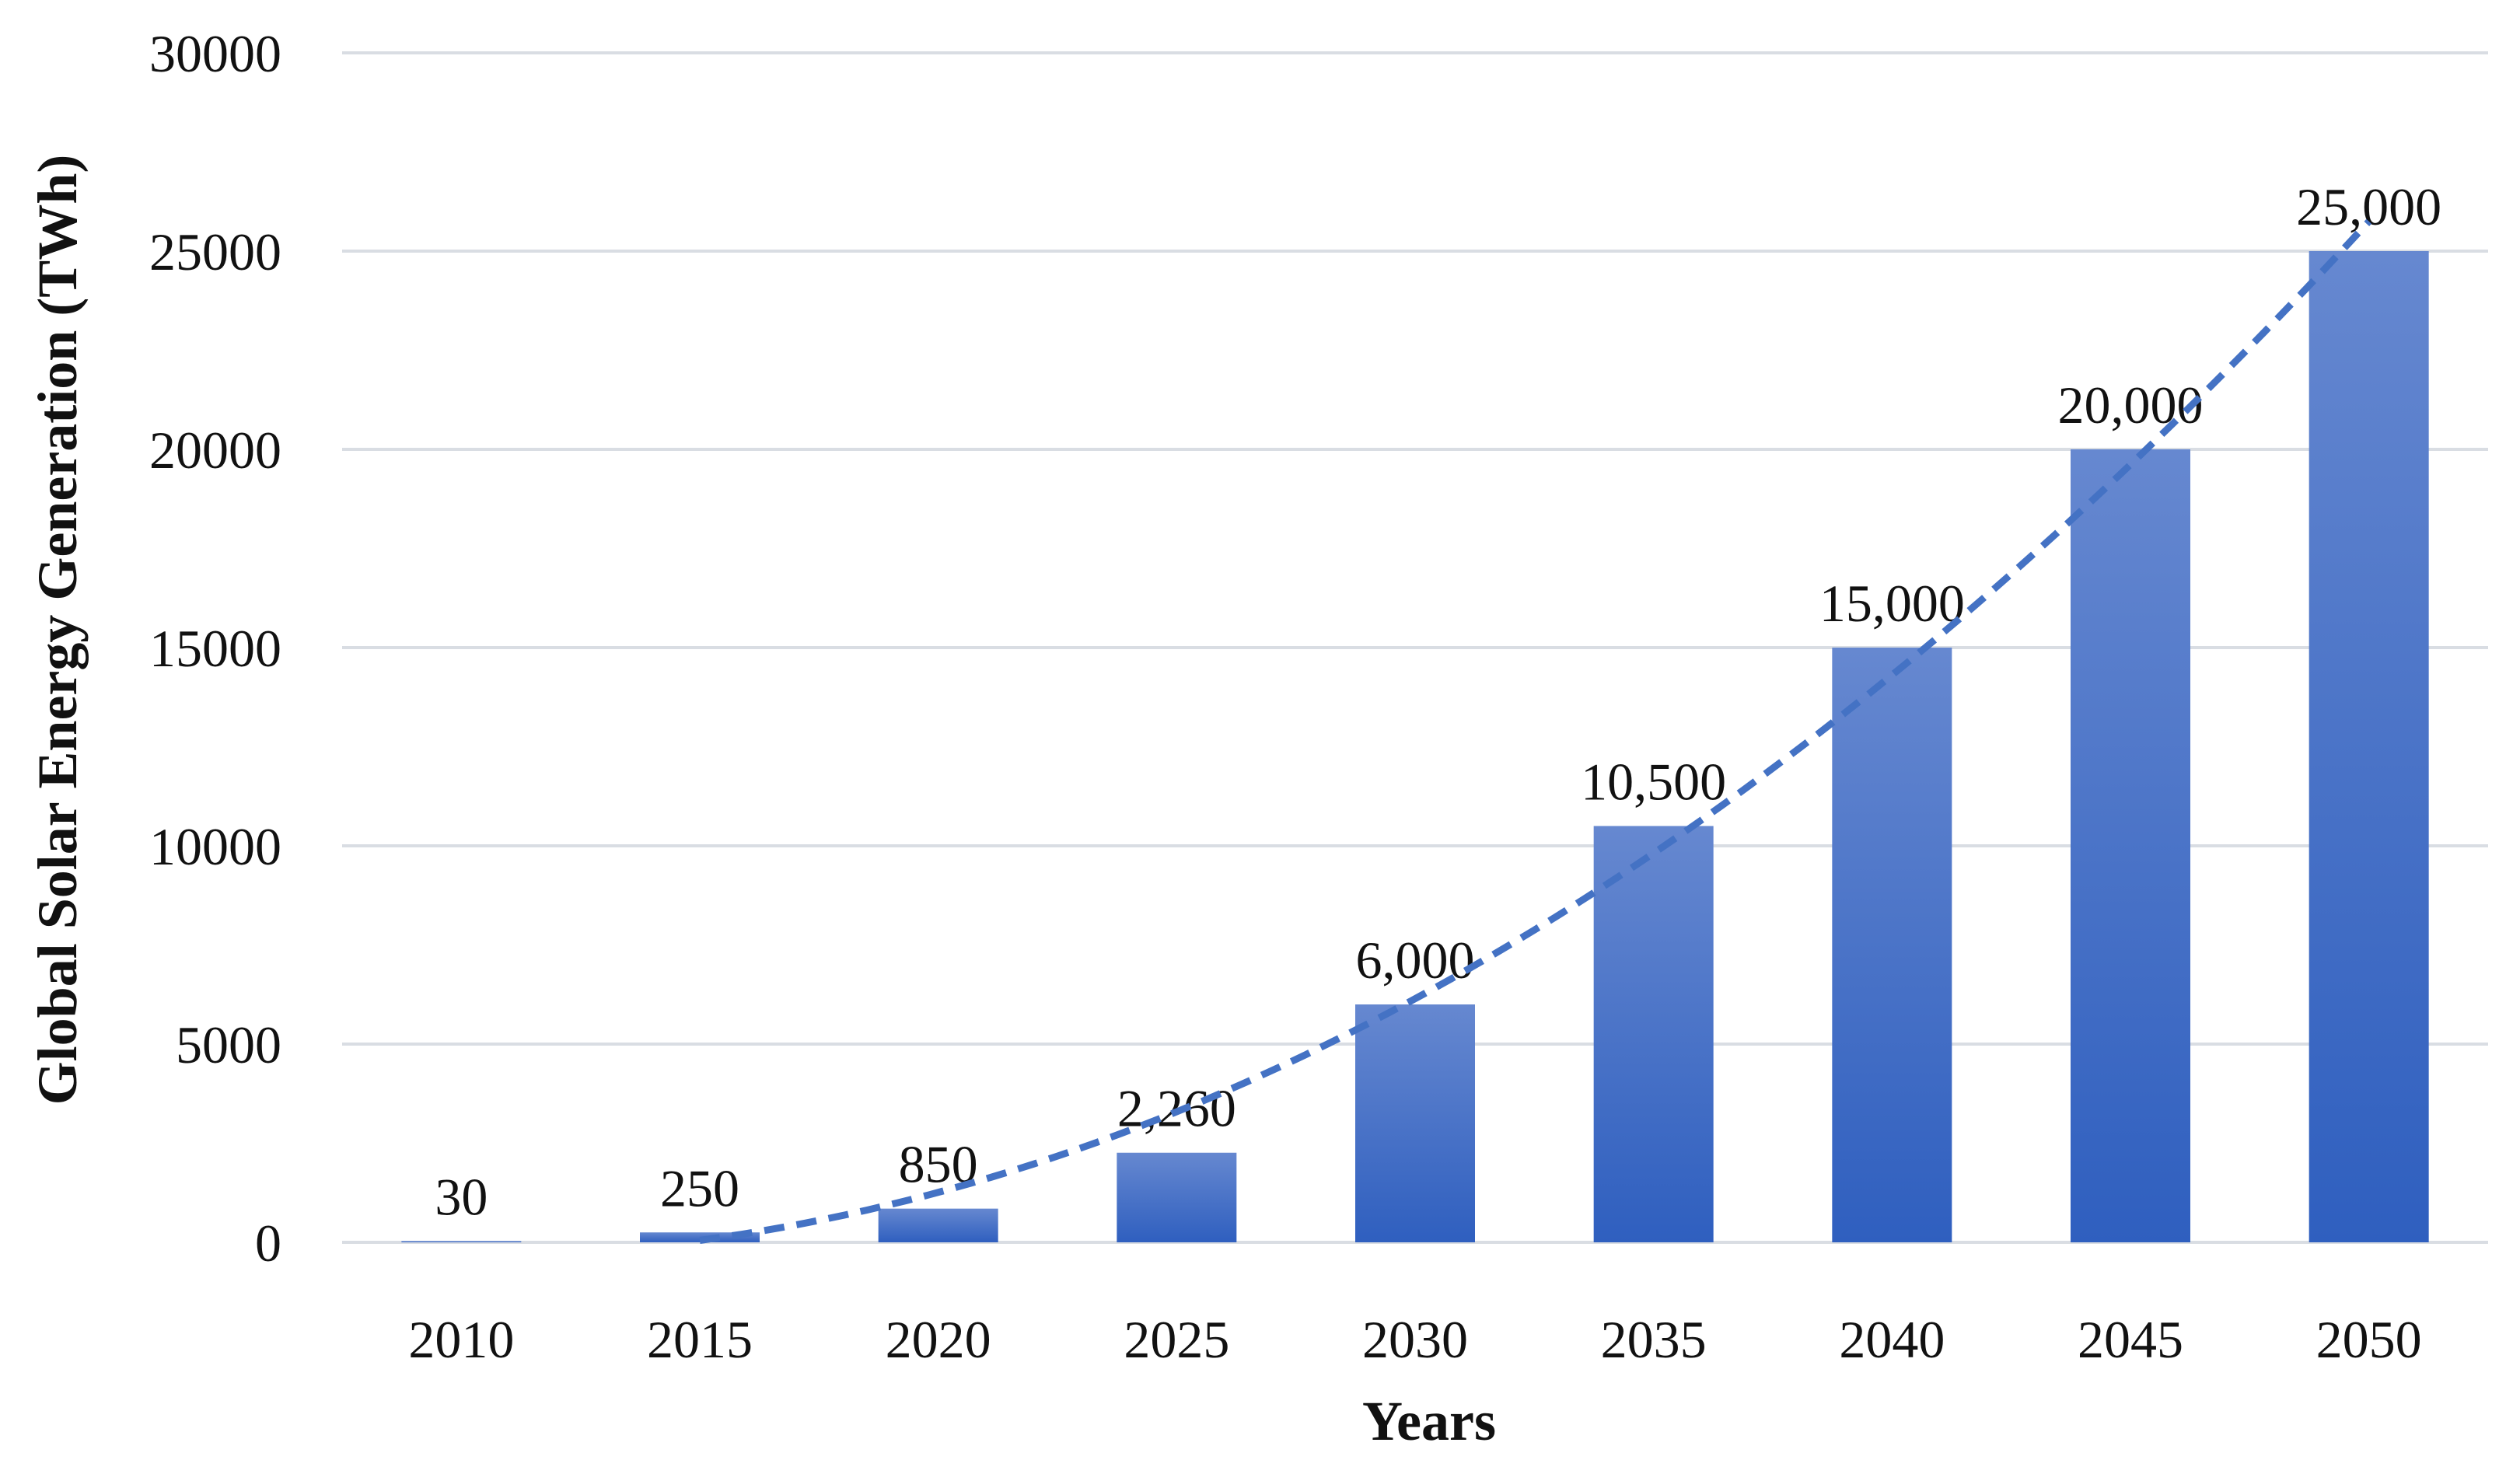  What do you see at coordinates (938, 1339) in the screenshot?
I see `x-tick-label: 2020` at bounding box center [938, 1339].